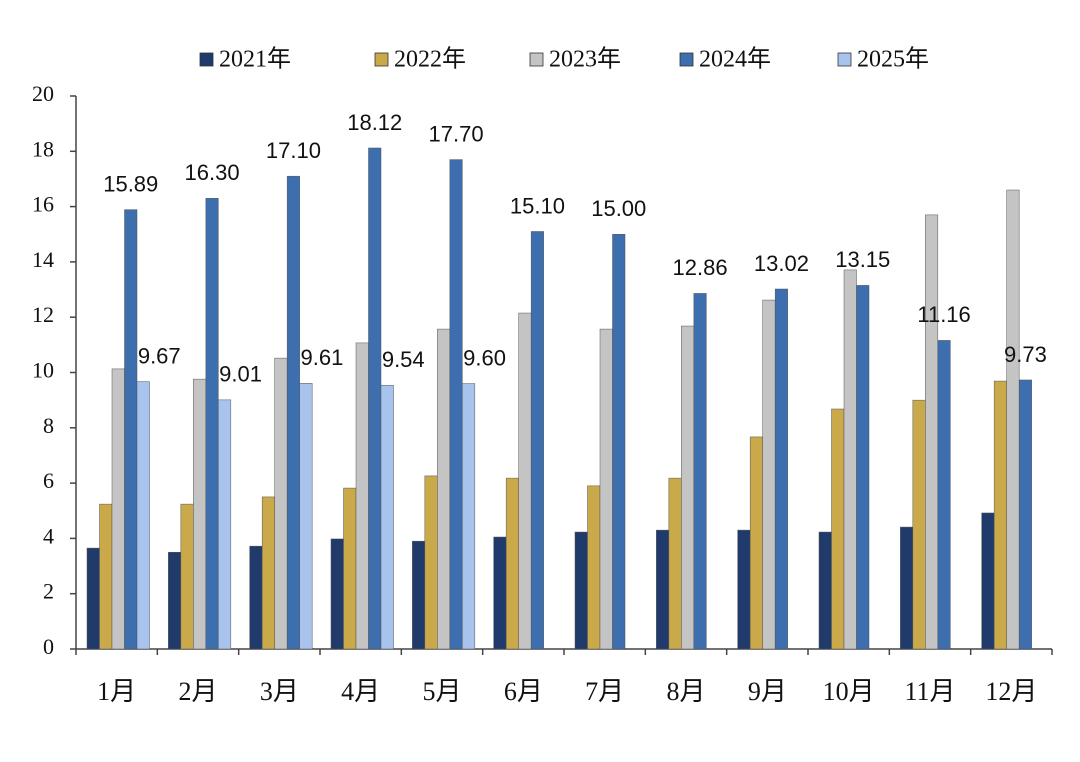 The image size is (1080, 762). Describe the element at coordinates (279, 691) in the screenshot. I see `x-tick-label: 3月` at that location.